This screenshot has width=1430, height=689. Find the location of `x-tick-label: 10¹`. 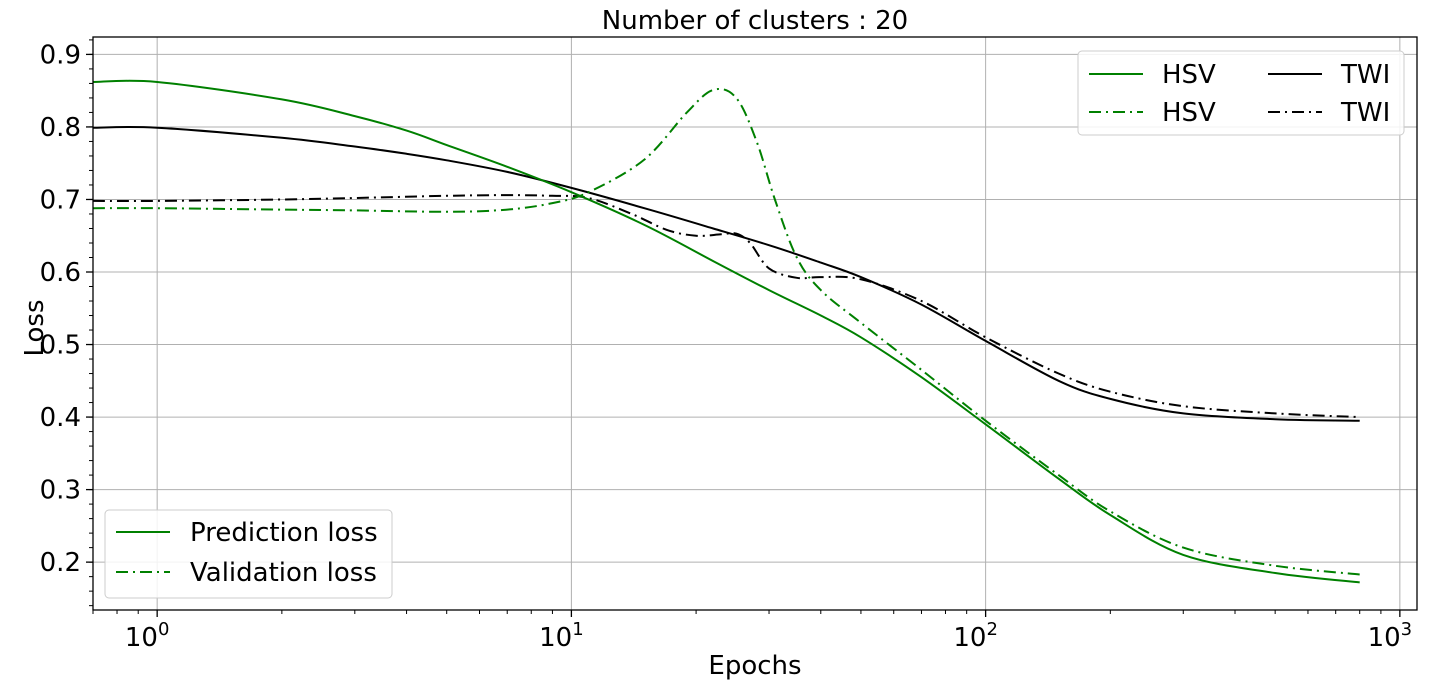

x-tick-label: 10¹ is located at coordinates (561, 636).